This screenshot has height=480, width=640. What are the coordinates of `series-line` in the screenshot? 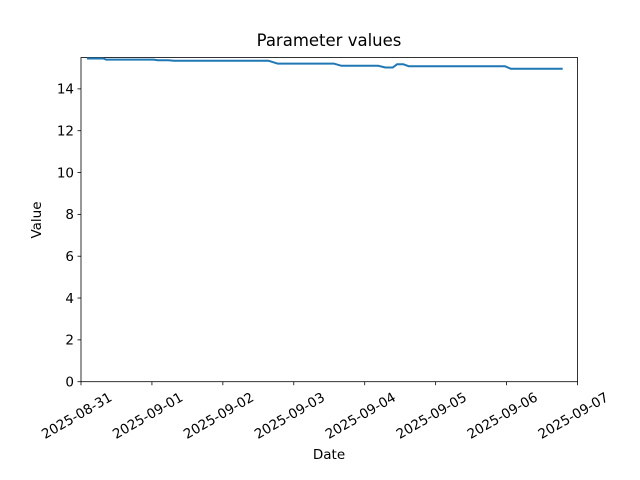 It's located at (324, 63).